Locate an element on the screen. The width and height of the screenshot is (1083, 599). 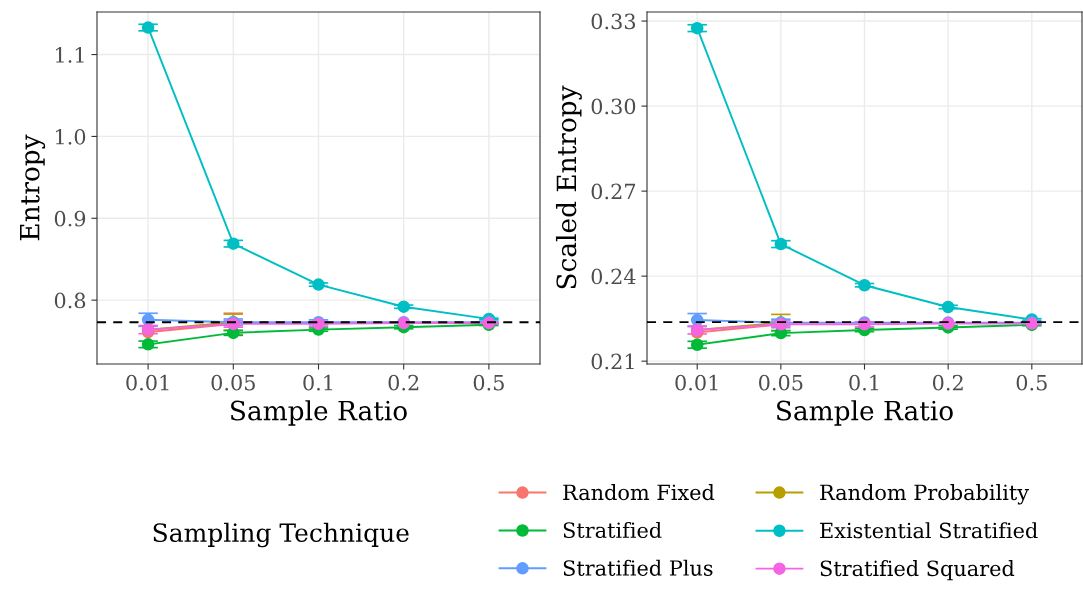
y-tick-label: 0.21 is located at coordinates (612, 361).